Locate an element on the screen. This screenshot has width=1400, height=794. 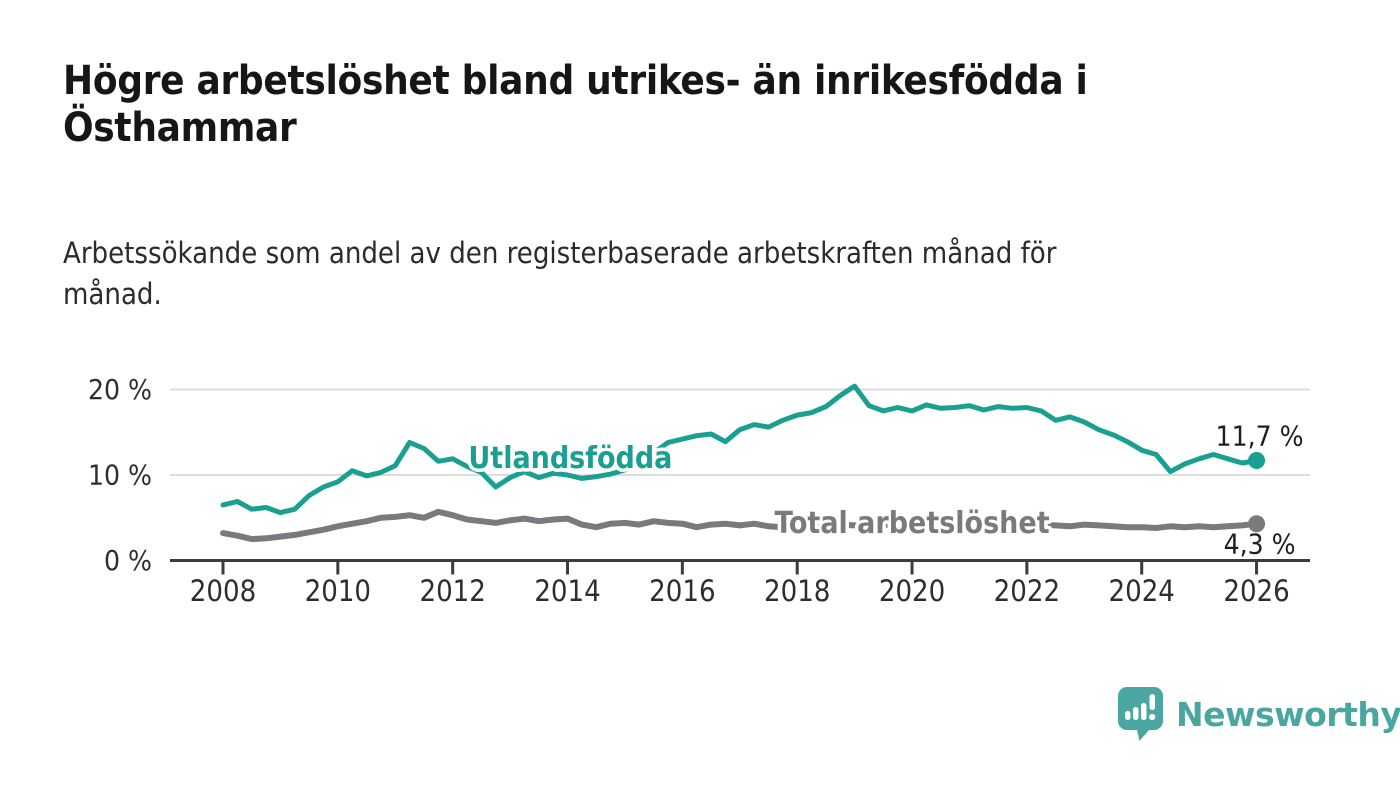
x-tick-label: 2010 is located at coordinates (338, 591).